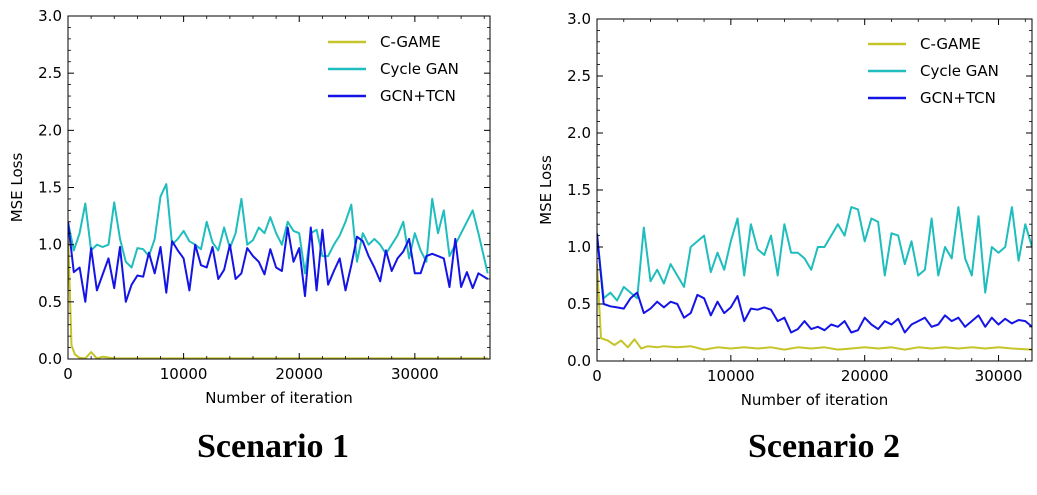 The height and width of the screenshot is (495, 1037). I want to click on caption-scenario-1: Scenario 1, so click(273, 446).